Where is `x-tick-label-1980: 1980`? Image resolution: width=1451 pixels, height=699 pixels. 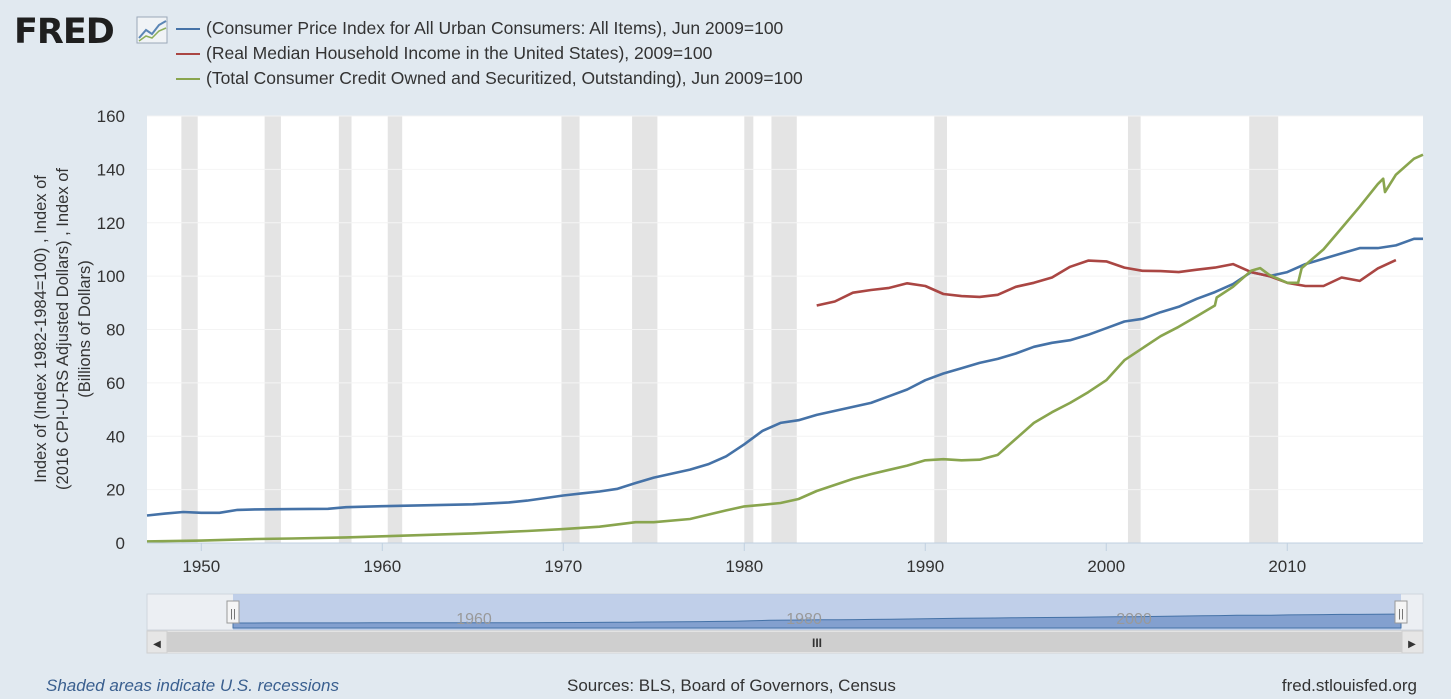 x-tick-label-1980: 1980 is located at coordinates (744, 566).